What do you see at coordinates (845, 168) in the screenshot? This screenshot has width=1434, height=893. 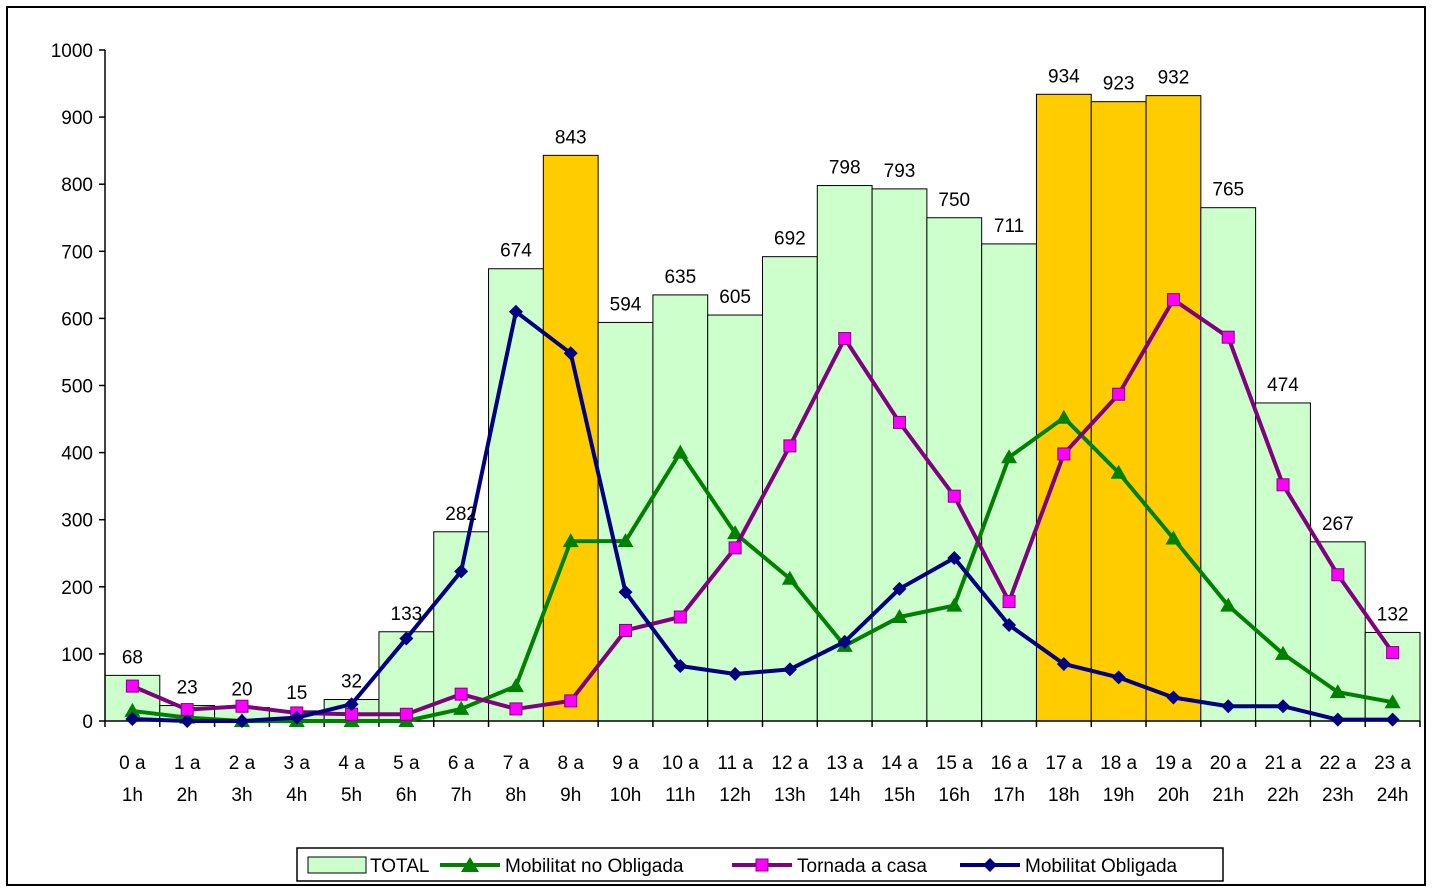 I see `data-label-total: 798` at bounding box center [845, 168].